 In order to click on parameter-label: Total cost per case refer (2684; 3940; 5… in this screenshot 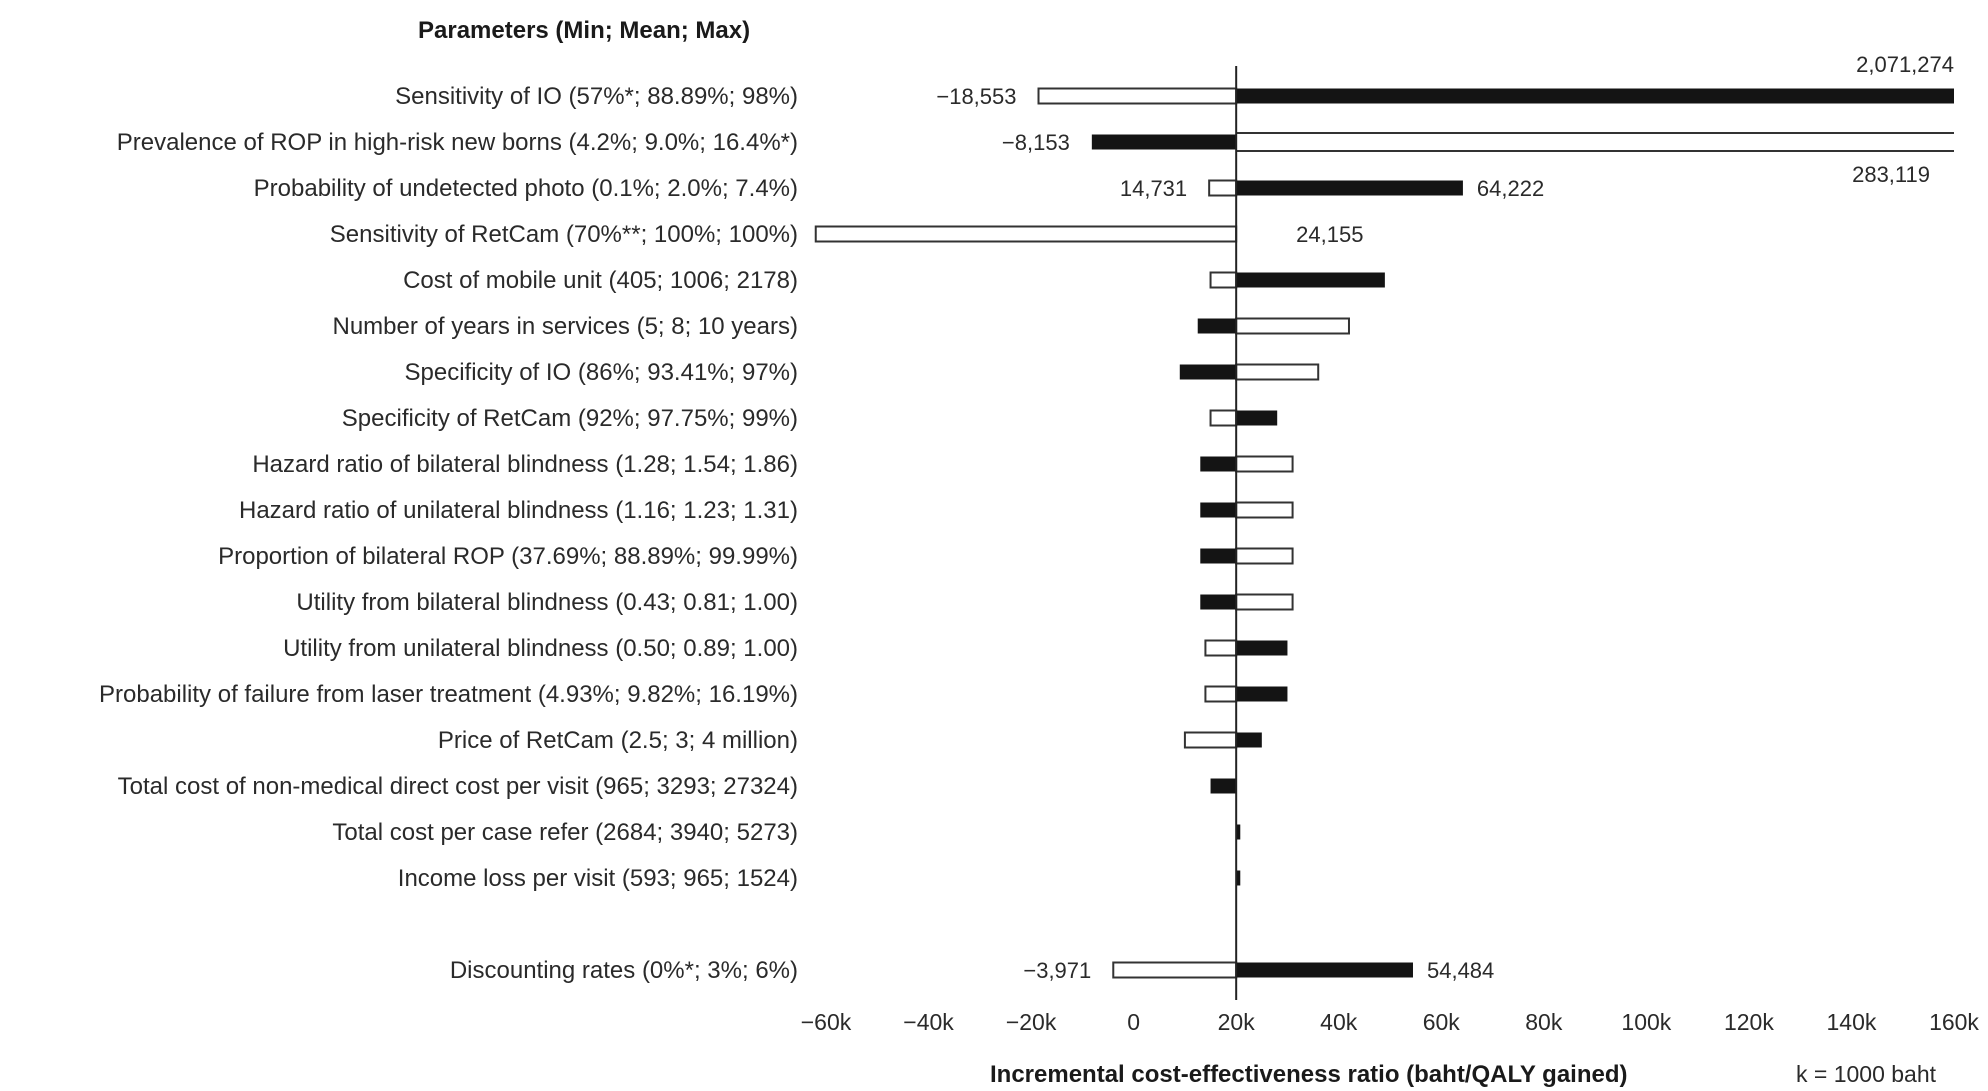, I will do `click(565, 832)`.